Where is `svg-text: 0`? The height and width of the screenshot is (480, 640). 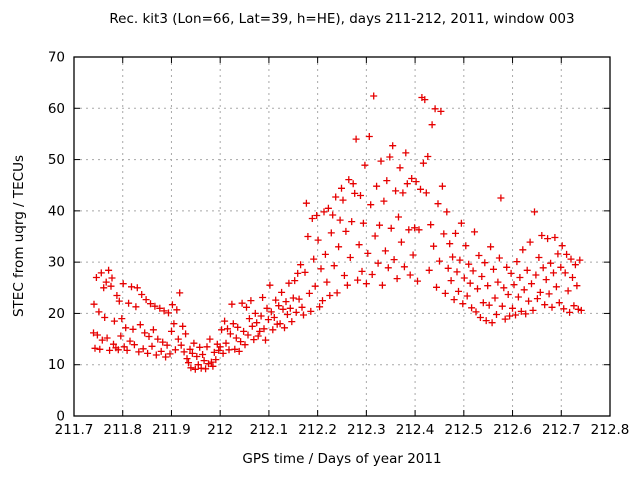
svg-text: 0 is located at coordinates (60, 417).